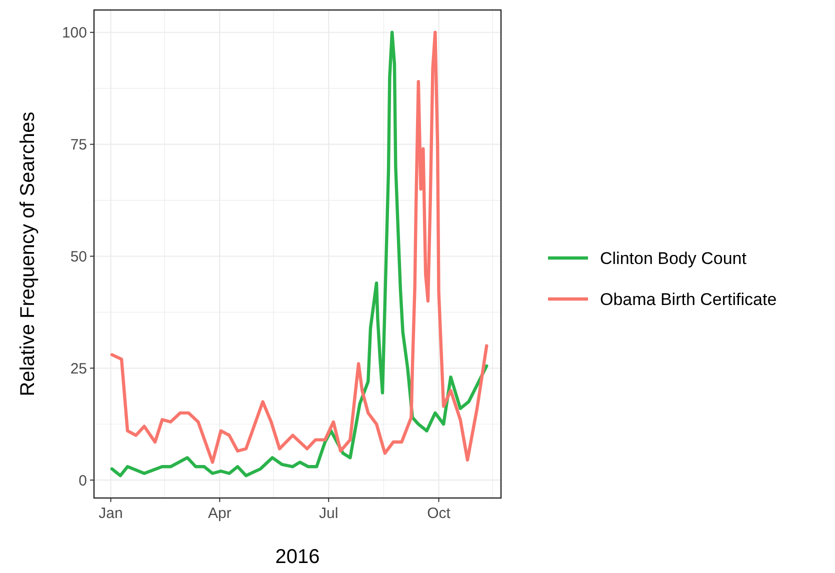 This screenshot has height=573, width=835. Describe the element at coordinates (82, 481) in the screenshot. I see `y-tick-label: 0` at that location.